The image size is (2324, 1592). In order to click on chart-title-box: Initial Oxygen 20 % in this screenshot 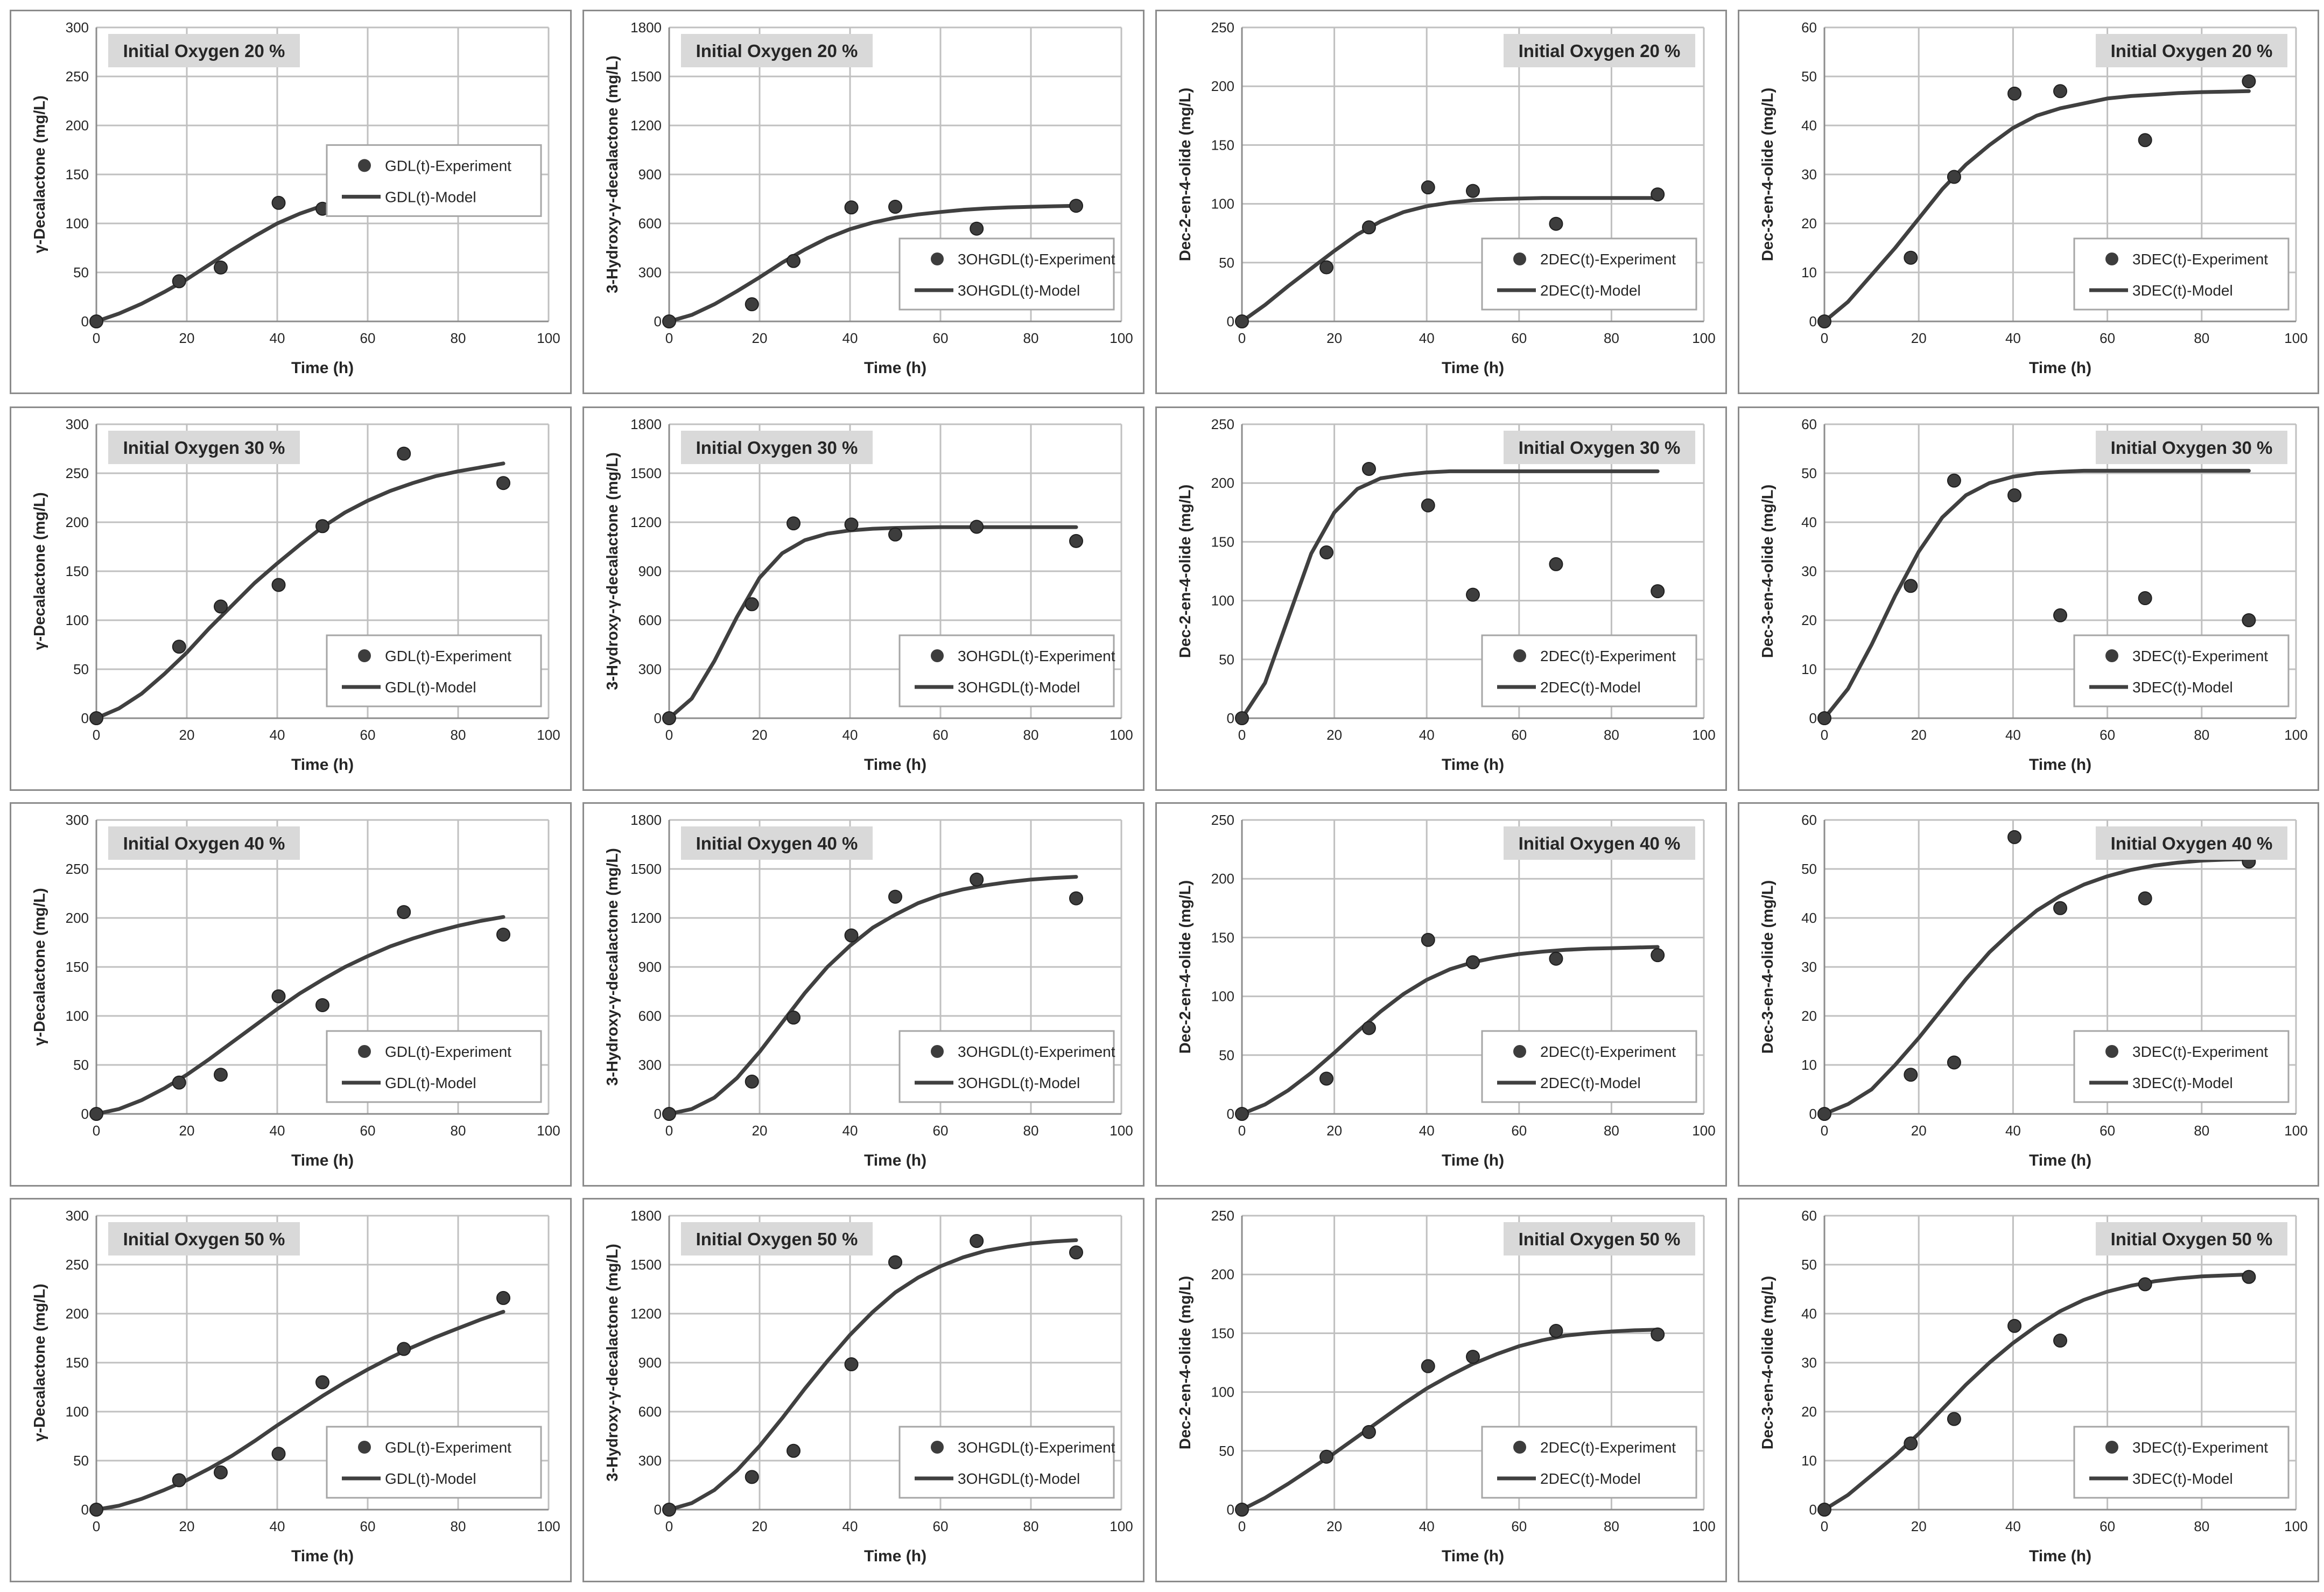, I will do `click(2191, 50)`.